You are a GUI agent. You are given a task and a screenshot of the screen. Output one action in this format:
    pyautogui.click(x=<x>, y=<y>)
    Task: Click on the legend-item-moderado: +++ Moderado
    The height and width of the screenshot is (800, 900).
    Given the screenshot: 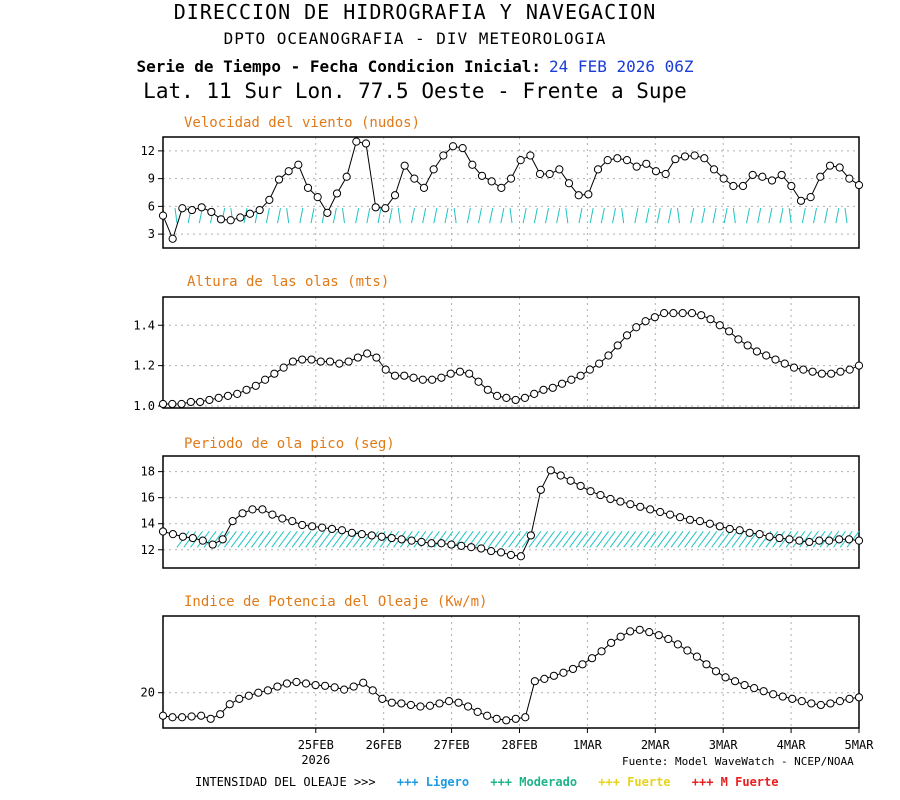 What is the action you would take?
    pyautogui.click(x=534, y=782)
    